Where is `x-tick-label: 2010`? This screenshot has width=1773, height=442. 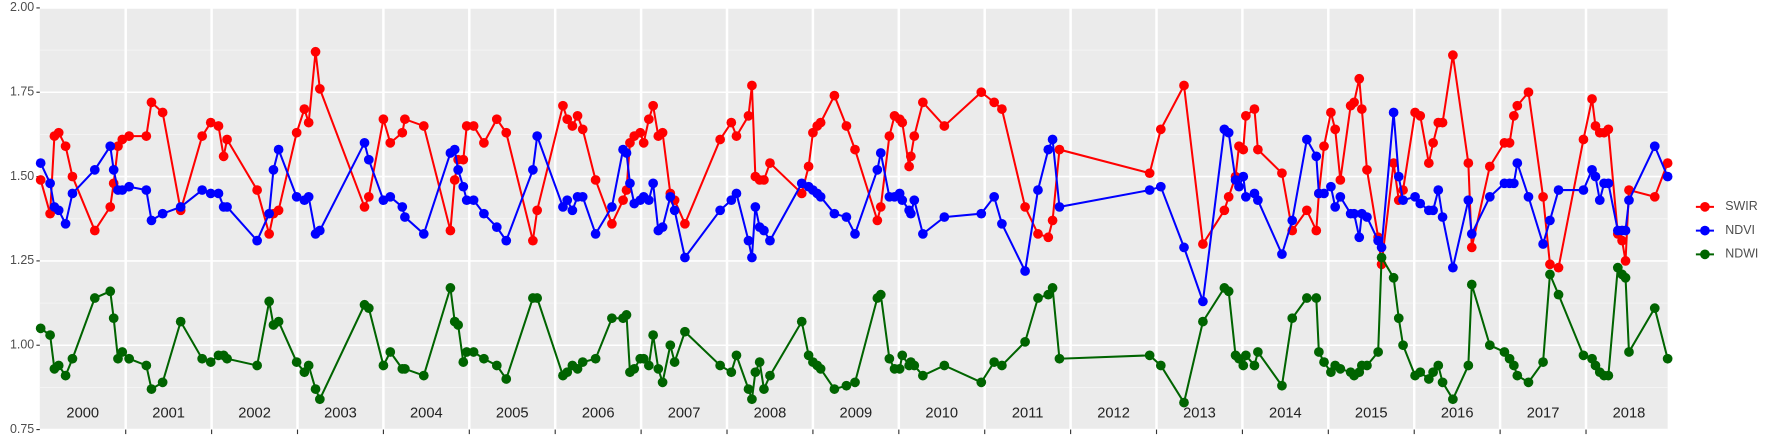
x-tick-label: 2010 is located at coordinates (941, 414).